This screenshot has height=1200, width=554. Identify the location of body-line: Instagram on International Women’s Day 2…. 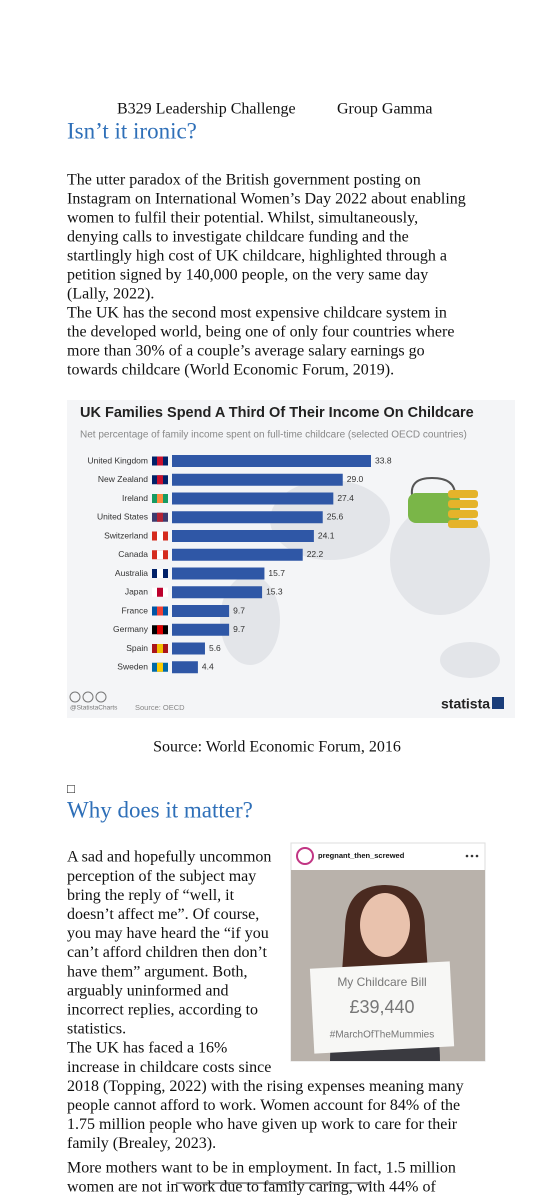
(266, 199).